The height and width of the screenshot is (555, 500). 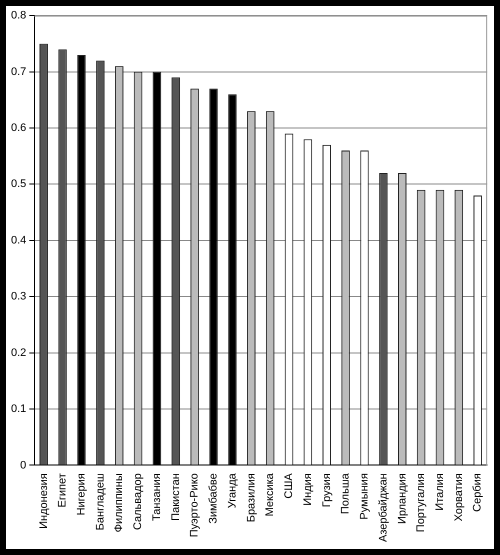 What do you see at coordinates (100, 501) in the screenshot?
I see `x-tick-label: Бангладеш` at bounding box center [100, 501].